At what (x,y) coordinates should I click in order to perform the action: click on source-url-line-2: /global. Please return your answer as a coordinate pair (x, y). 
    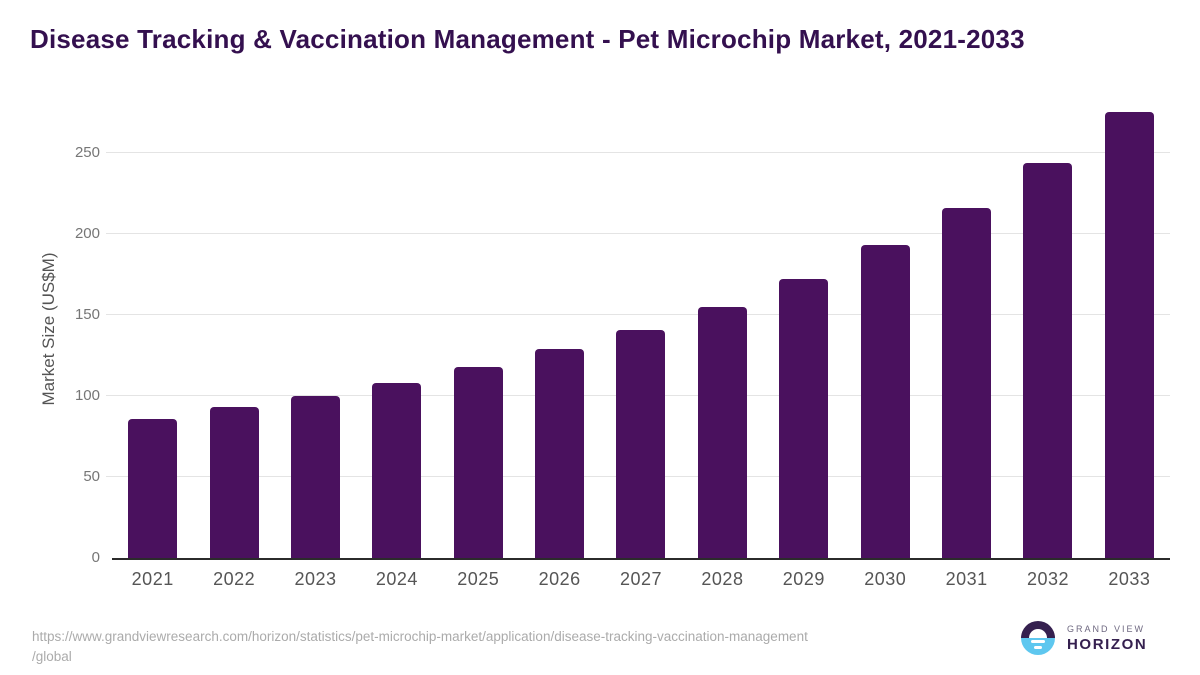
    Looking at the image, I should click on (52, 656).